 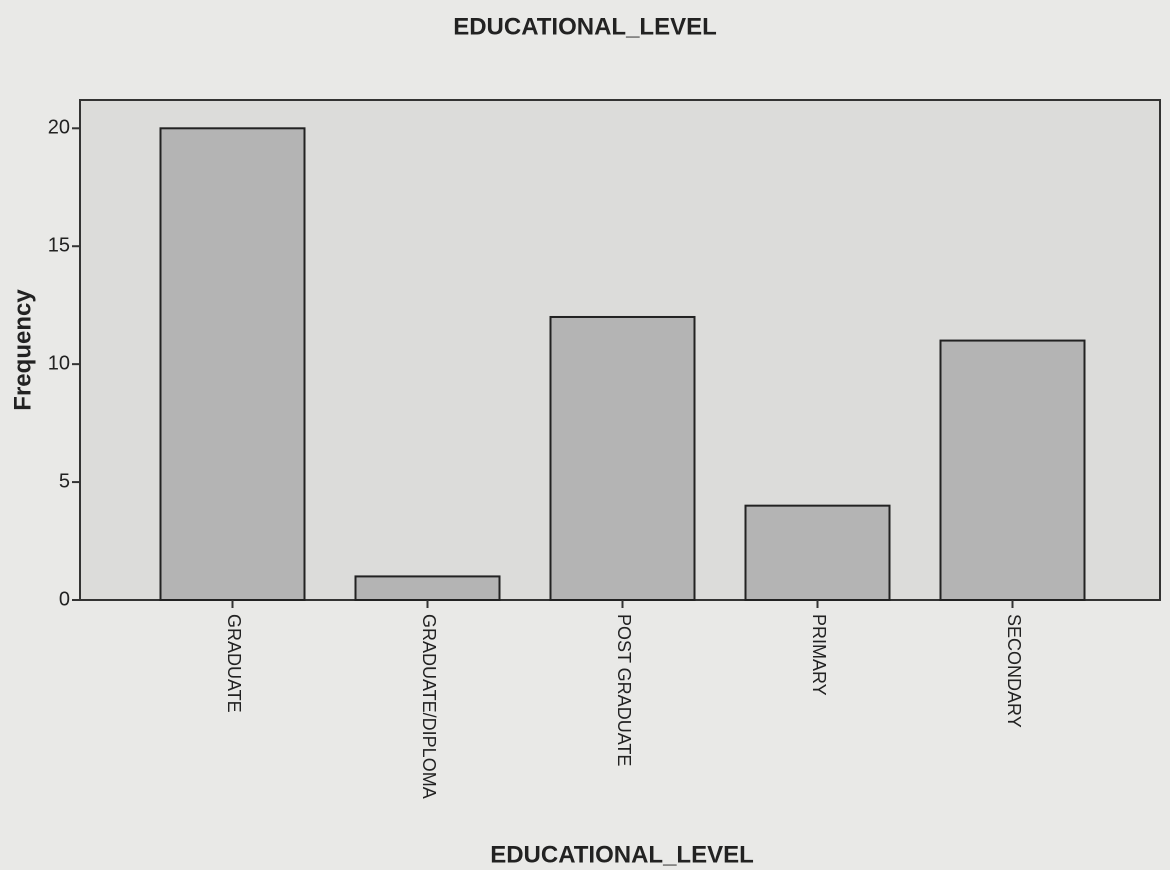 I want to click on x-tick-label: POST GRADUATE, so click(x=624, y=690).